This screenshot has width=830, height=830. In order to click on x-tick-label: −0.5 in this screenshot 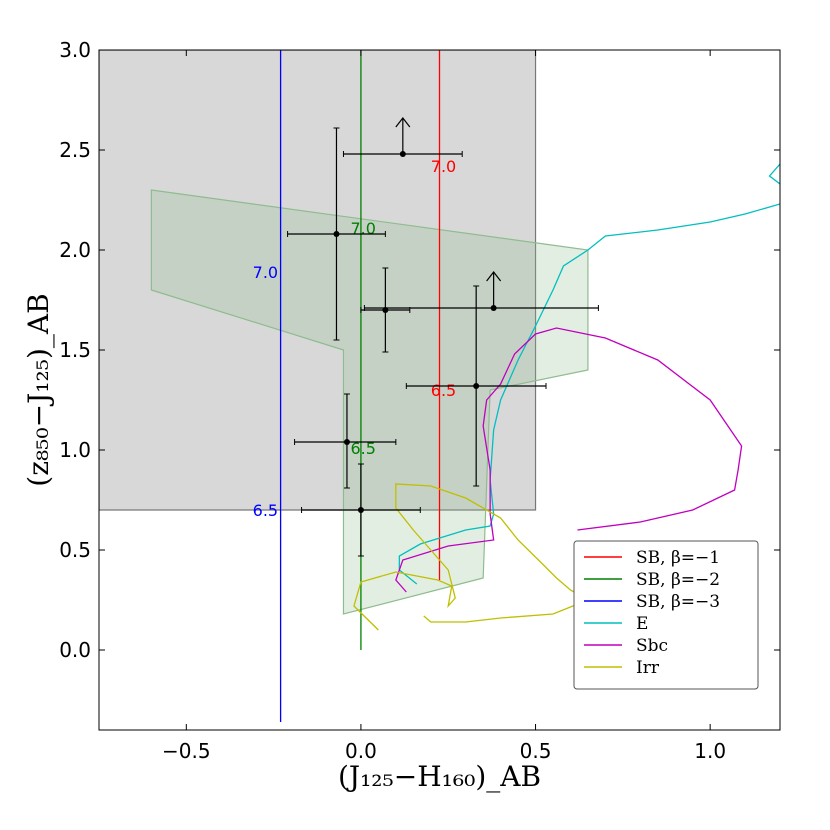, I will do `click(186, 751)`.